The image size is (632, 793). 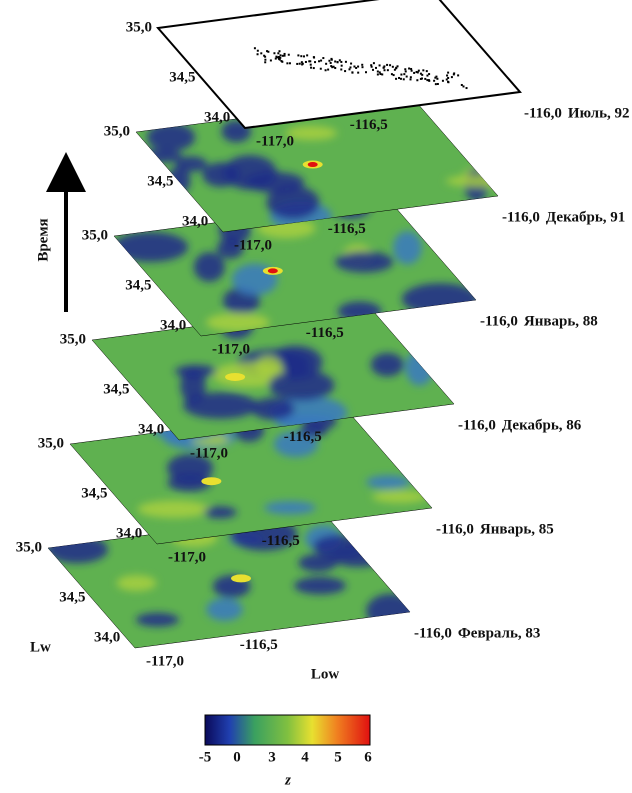 What do you see at coordinates (29, 547) in the screenshot?
I see `lat-label: 35,0` at bounding box center [29, 547].